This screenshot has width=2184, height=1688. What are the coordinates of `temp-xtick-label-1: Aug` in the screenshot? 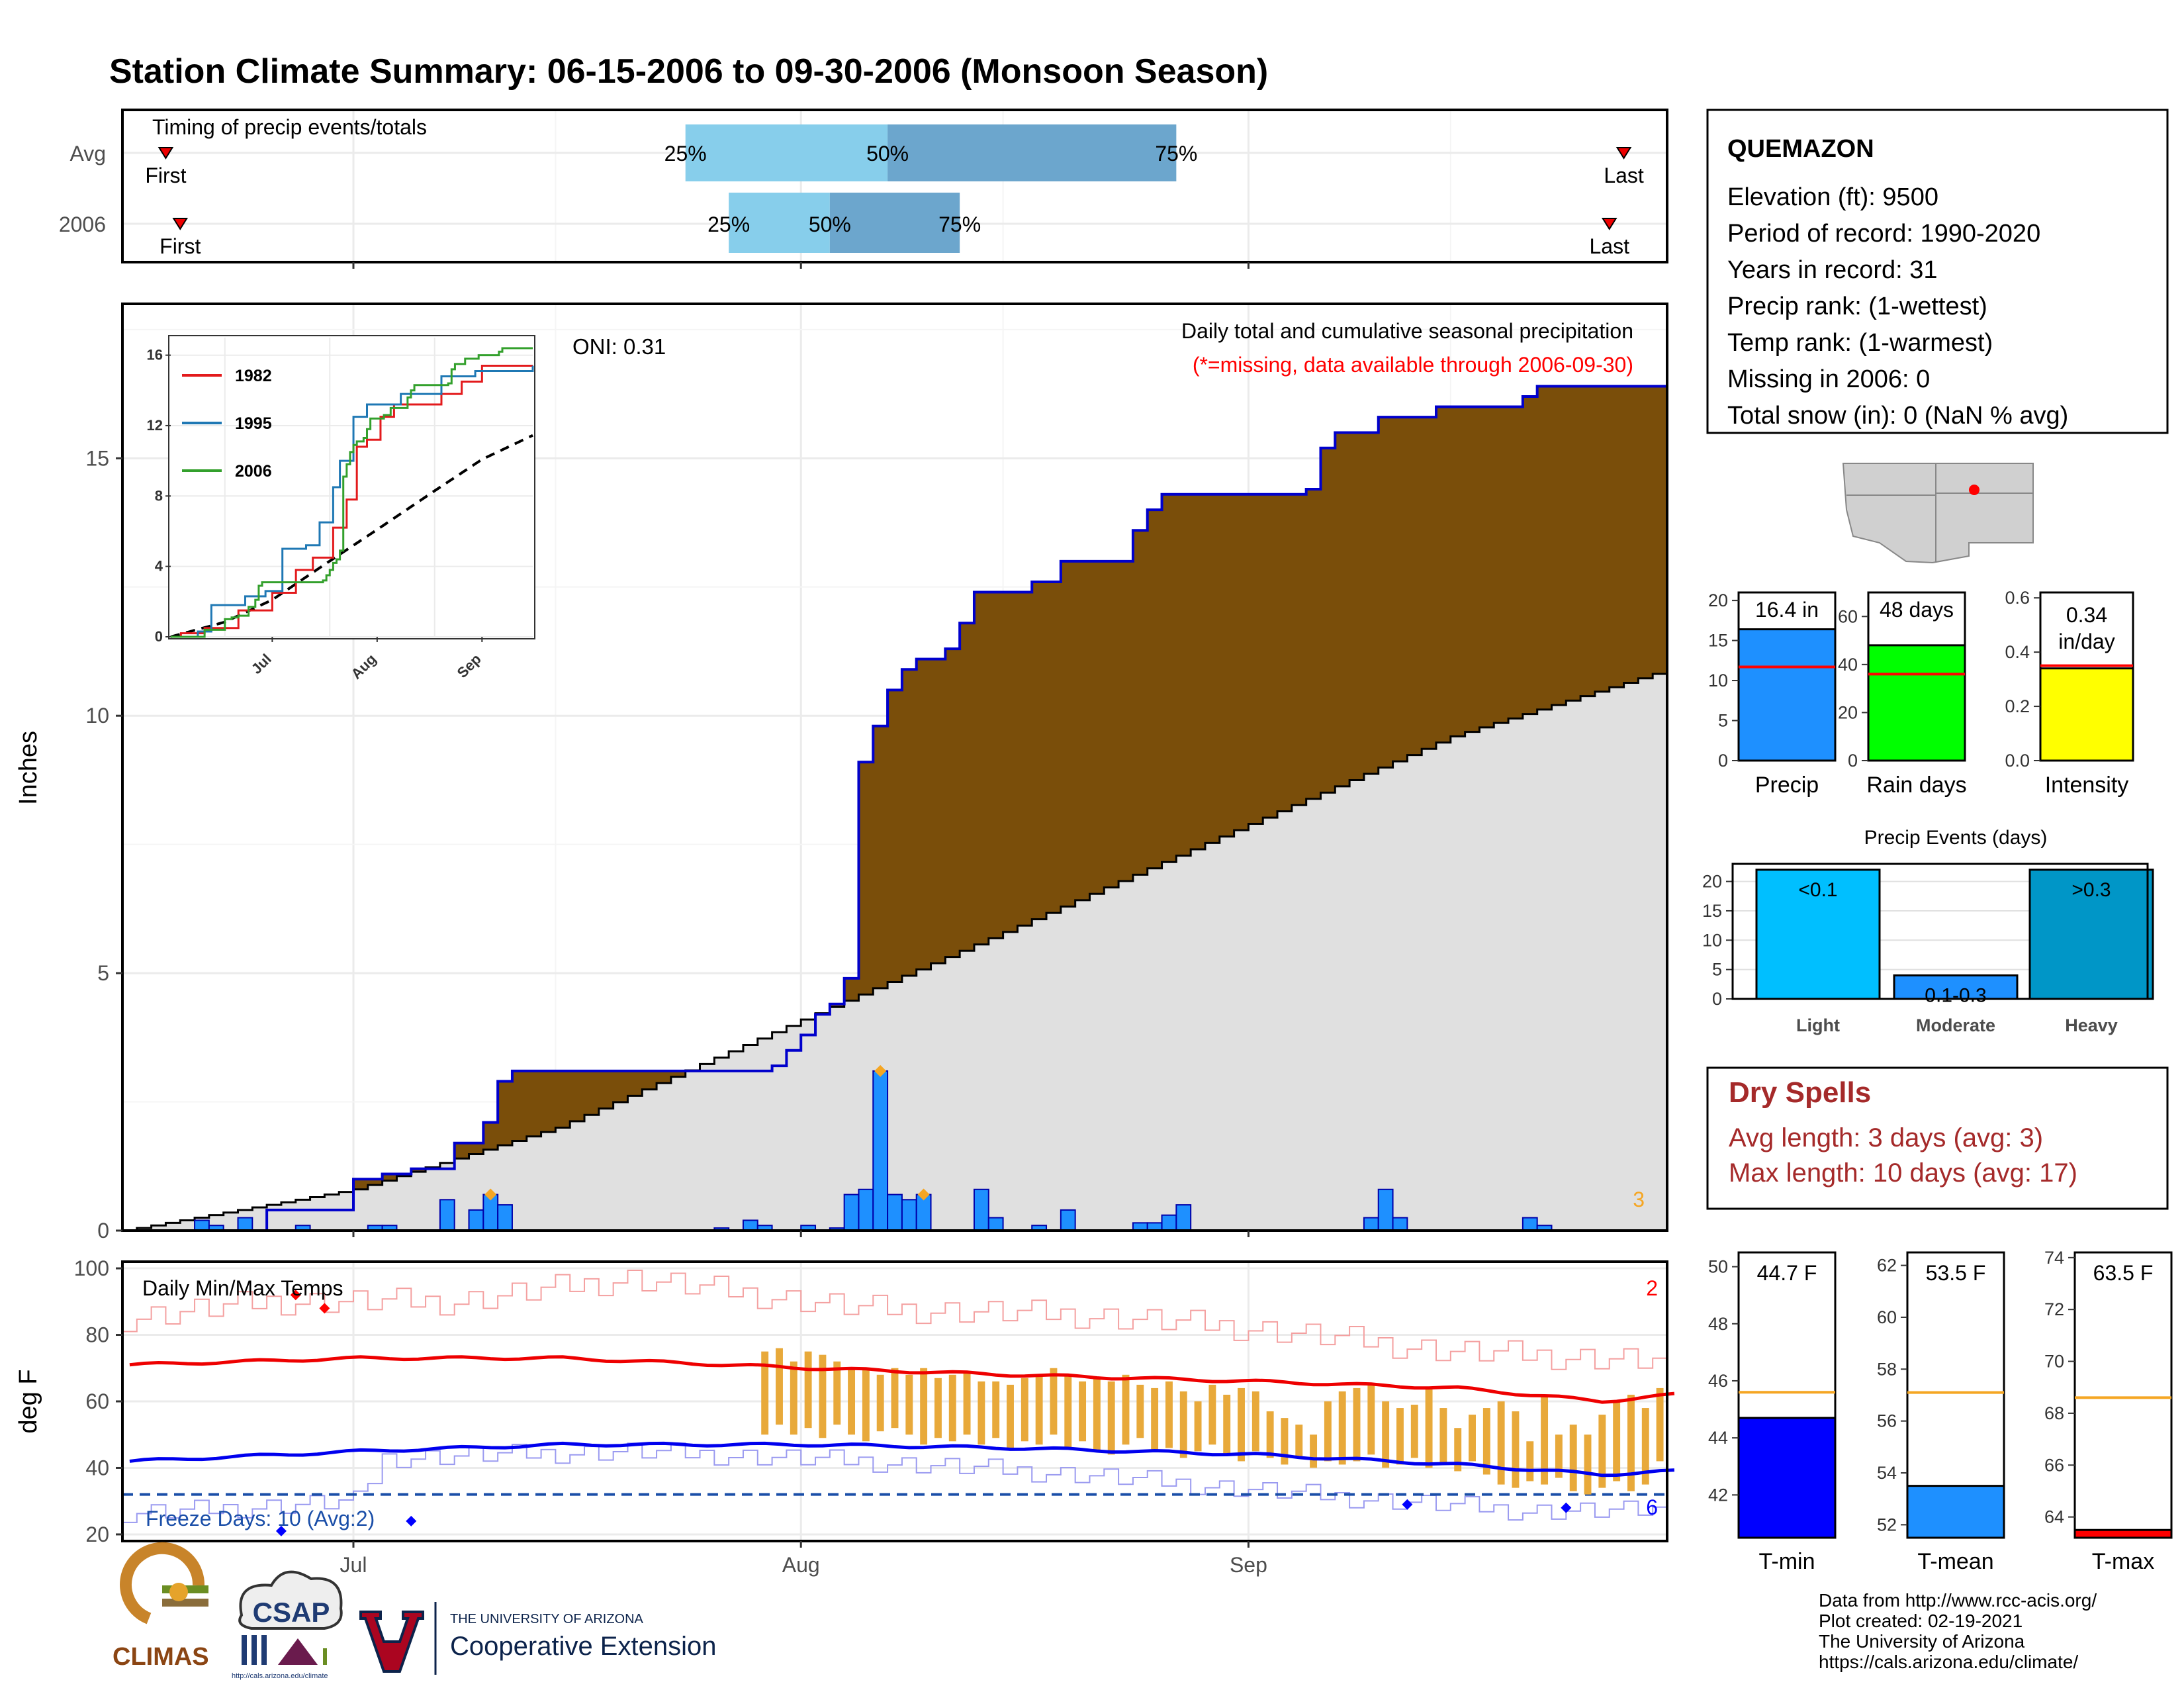 It's located at (801, 1565).